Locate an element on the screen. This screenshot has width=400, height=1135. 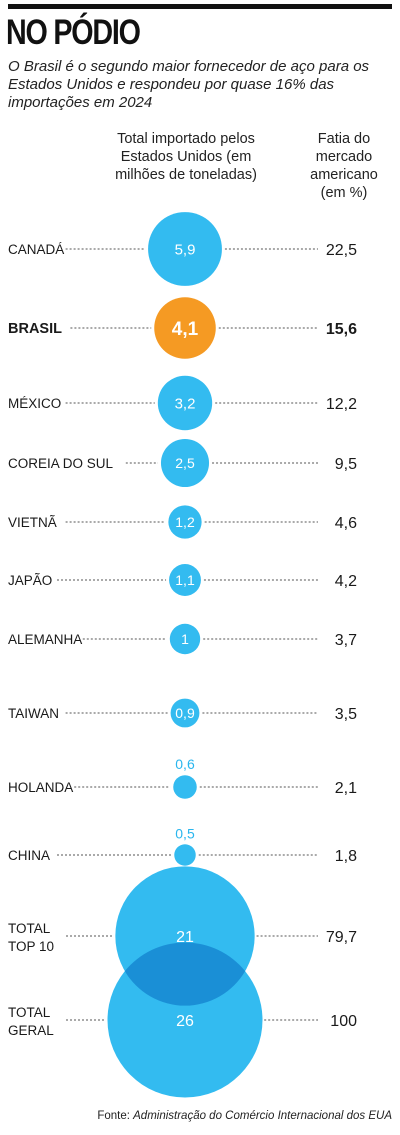
category-label-brasil: BRASIL is located at coordinates (35, 329).